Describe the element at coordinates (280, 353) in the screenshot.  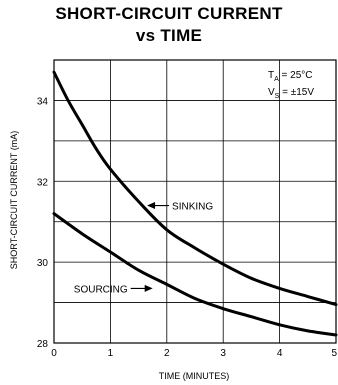
I see `x-tick-label-4: 4` at that location.